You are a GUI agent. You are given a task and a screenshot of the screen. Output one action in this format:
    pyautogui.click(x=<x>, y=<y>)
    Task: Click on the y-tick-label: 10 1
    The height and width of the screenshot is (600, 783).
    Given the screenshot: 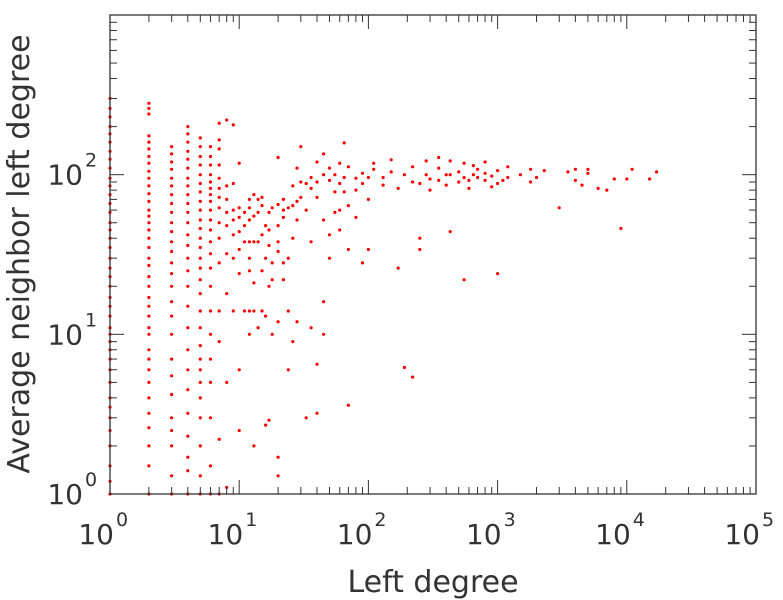 What is the action you would take?
    pyautogui.click(x=72, y=330)
    